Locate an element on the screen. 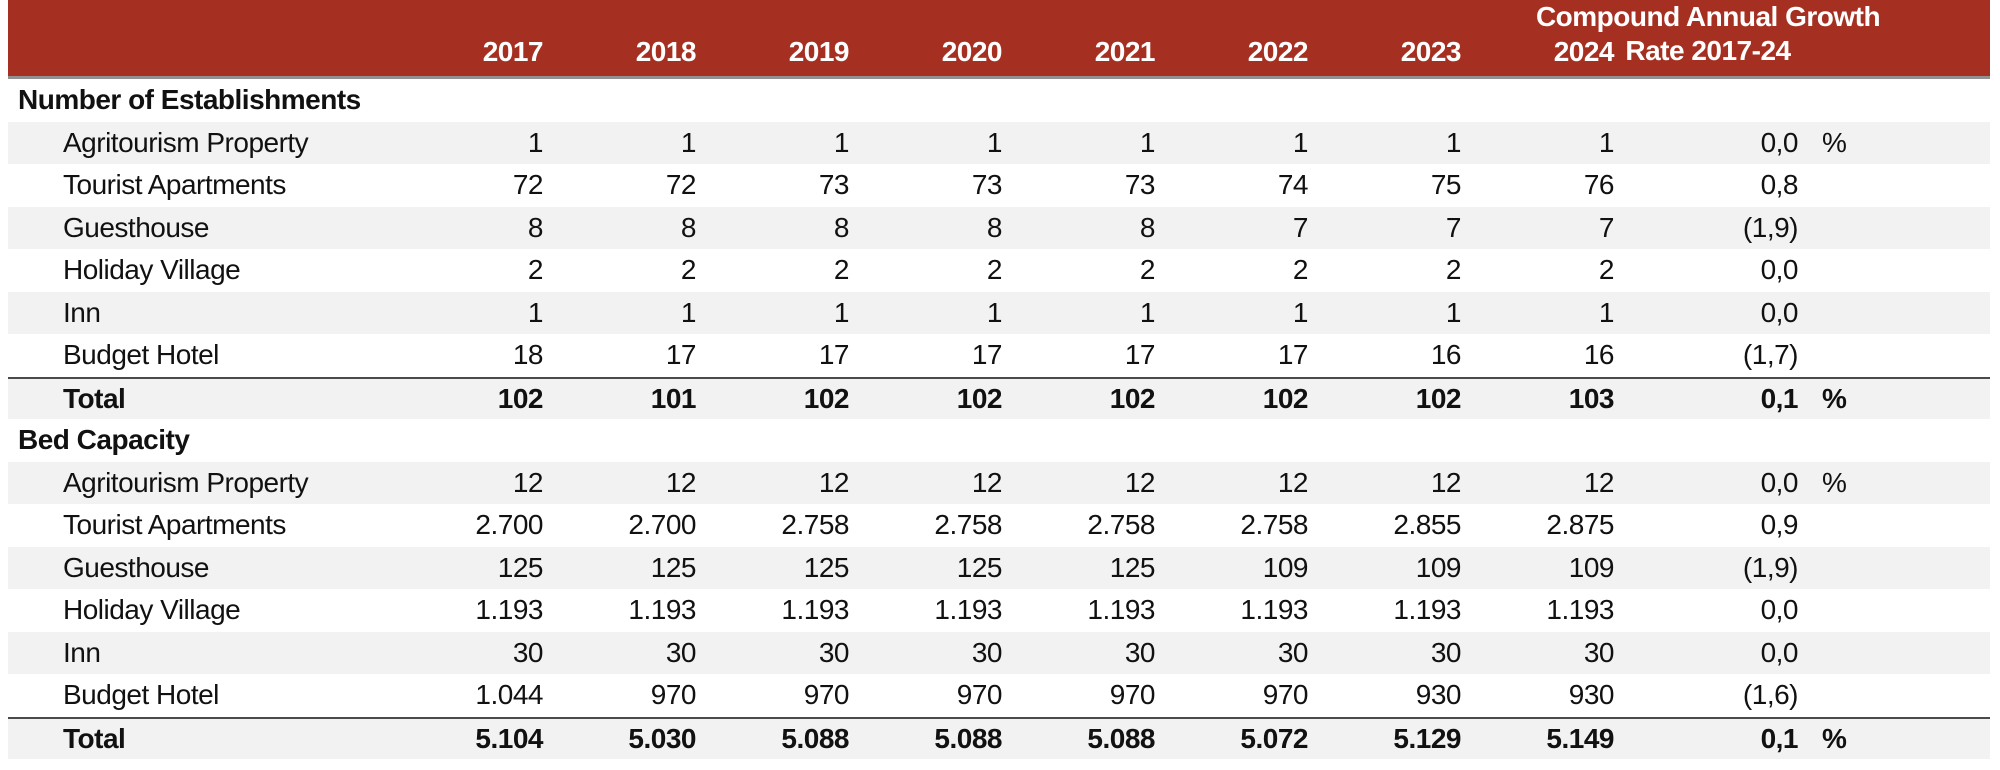 This screenshot has height=770, width=2000. section-title: Bed Capacity is located at coordinates (104, 440).